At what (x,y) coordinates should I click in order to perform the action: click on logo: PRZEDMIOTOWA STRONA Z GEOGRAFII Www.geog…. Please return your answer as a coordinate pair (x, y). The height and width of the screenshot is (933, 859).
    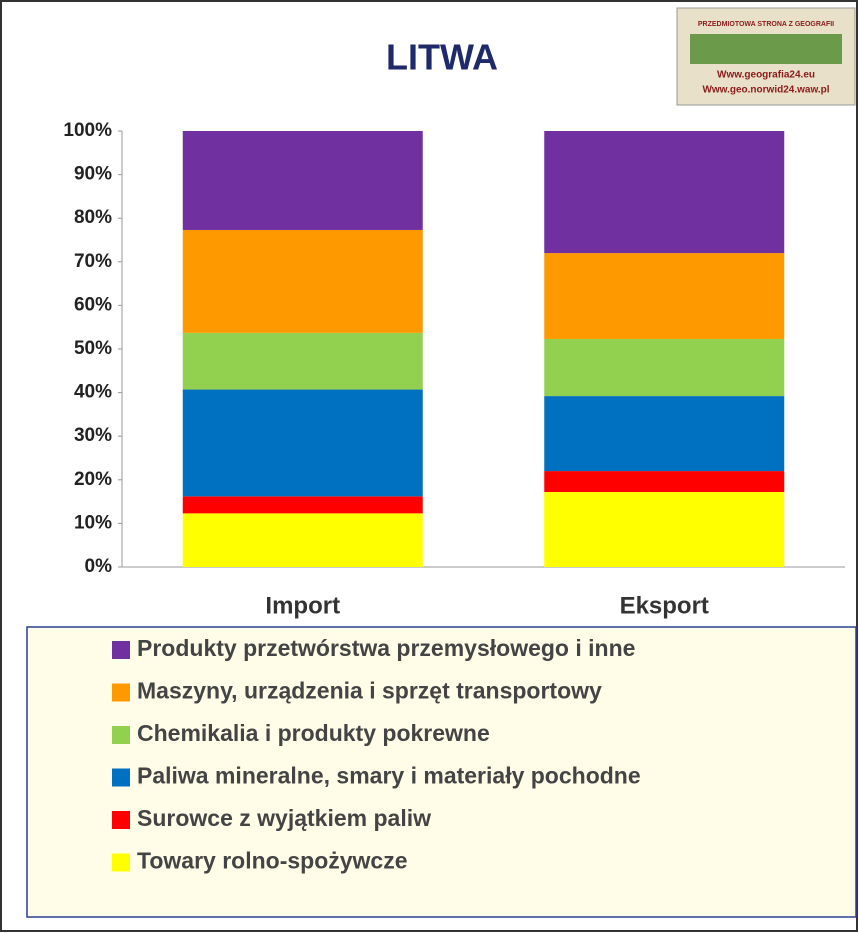
    Looking at the image, I should click on (766, 56).